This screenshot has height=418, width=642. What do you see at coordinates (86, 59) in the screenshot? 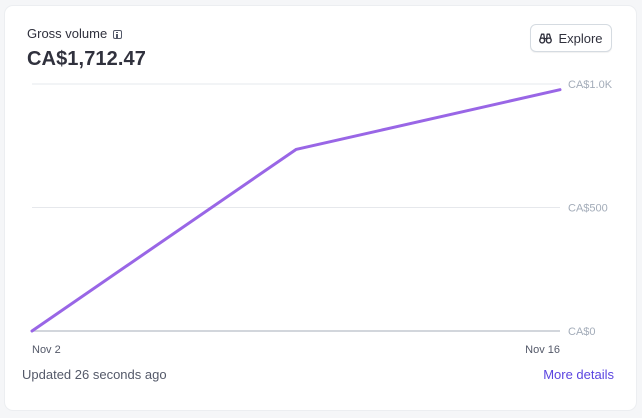
I see `gross-volume-amount: CA$1,712.47` at bounding box center [86, 59].